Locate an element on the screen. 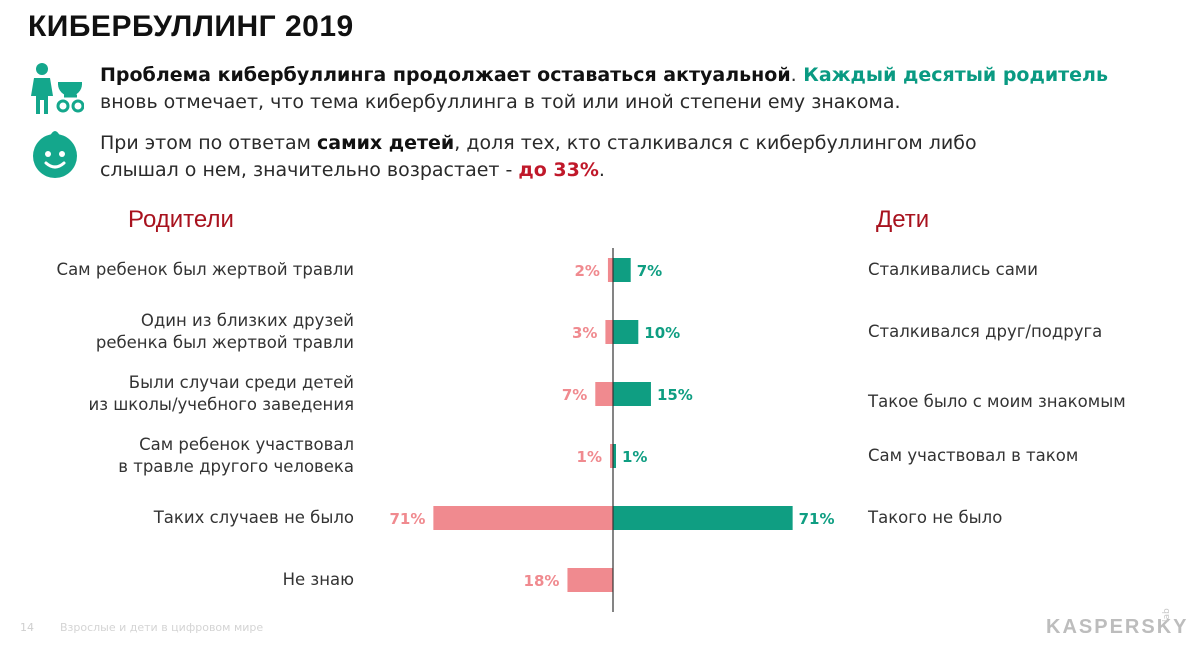 The image size is (1200, 657). children-value-label: 10% is located at coordinates (662, 333).